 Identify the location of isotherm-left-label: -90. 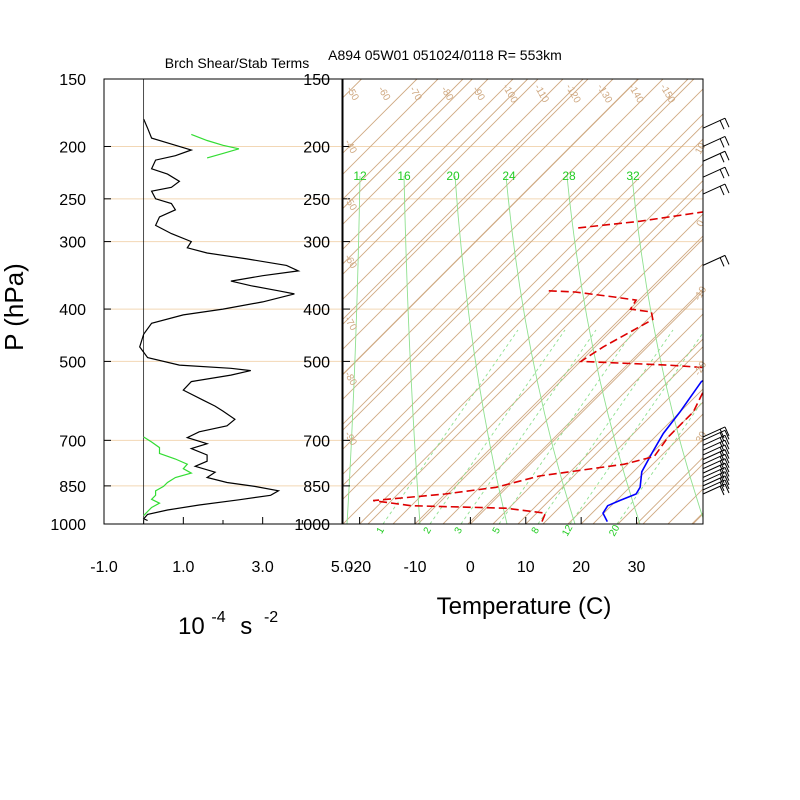
(350, 439).